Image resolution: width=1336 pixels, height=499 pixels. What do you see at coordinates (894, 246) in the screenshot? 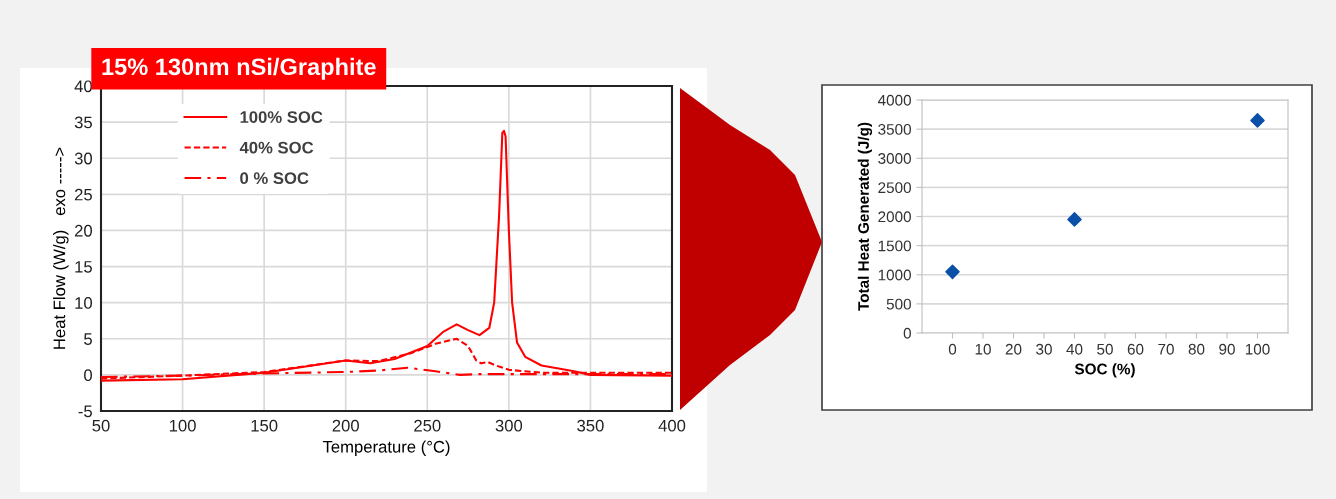
I see `y-tick-label: 1500` at bounding box center [894, 246].